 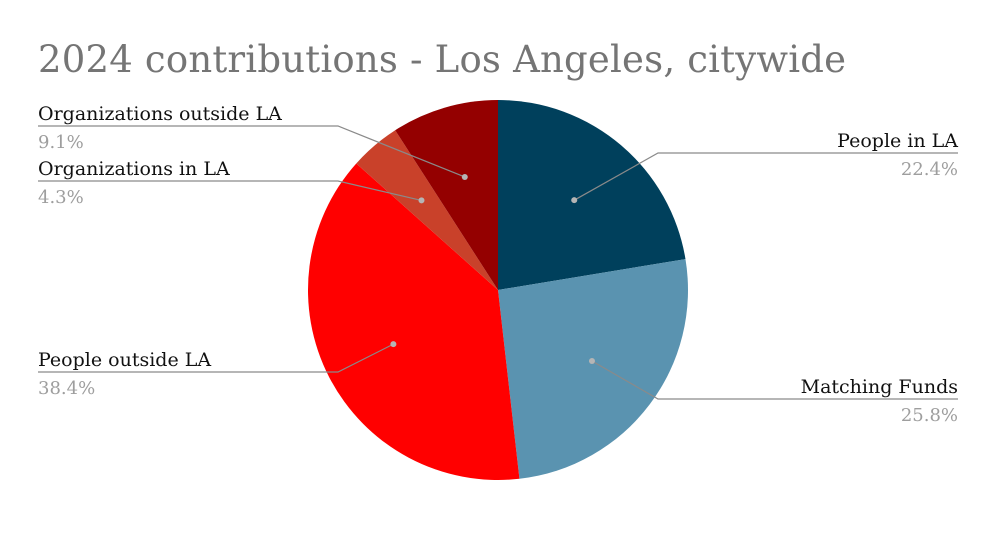 What do you see at coordinates (66, 388) in the screenshot?
I see `slice-percent-people-outside-la: 38.4%` at bounding box center [66, 388].